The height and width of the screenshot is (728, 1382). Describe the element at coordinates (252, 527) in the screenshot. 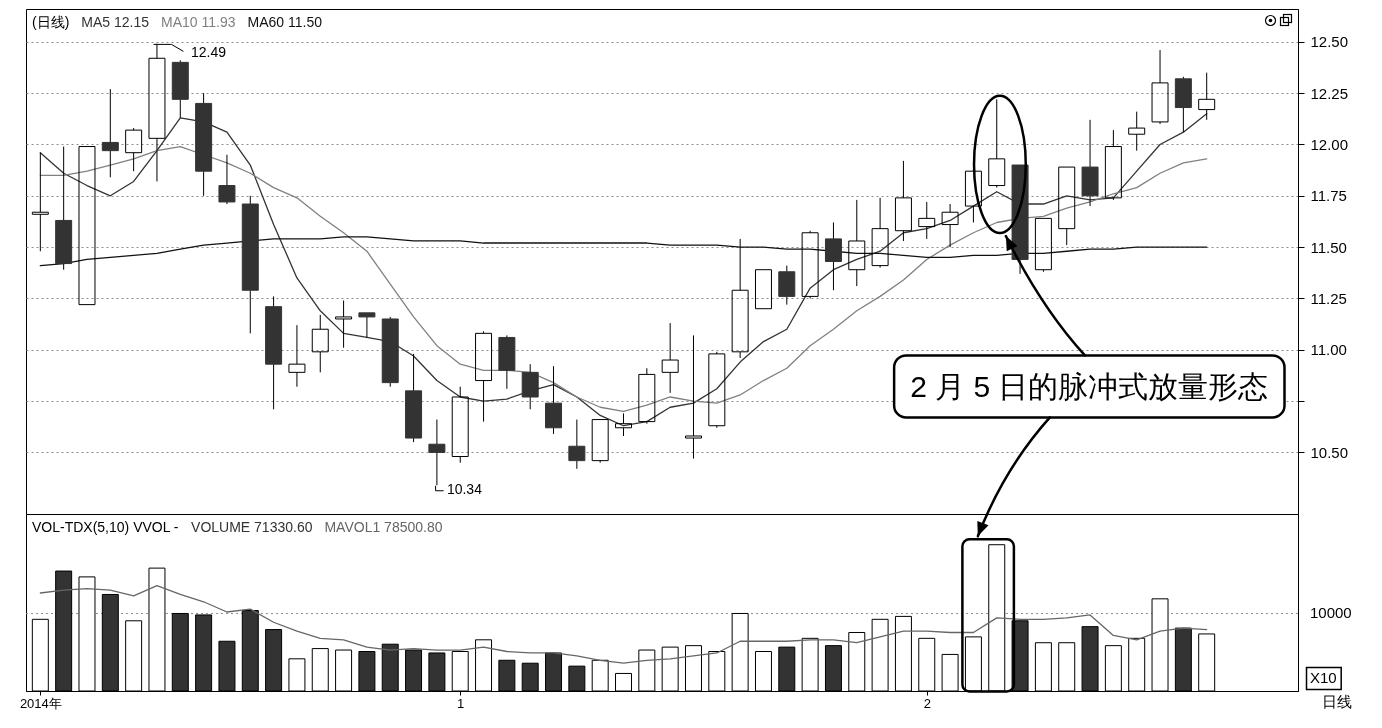

I see `text: VOLUME 71330.60` at that location.